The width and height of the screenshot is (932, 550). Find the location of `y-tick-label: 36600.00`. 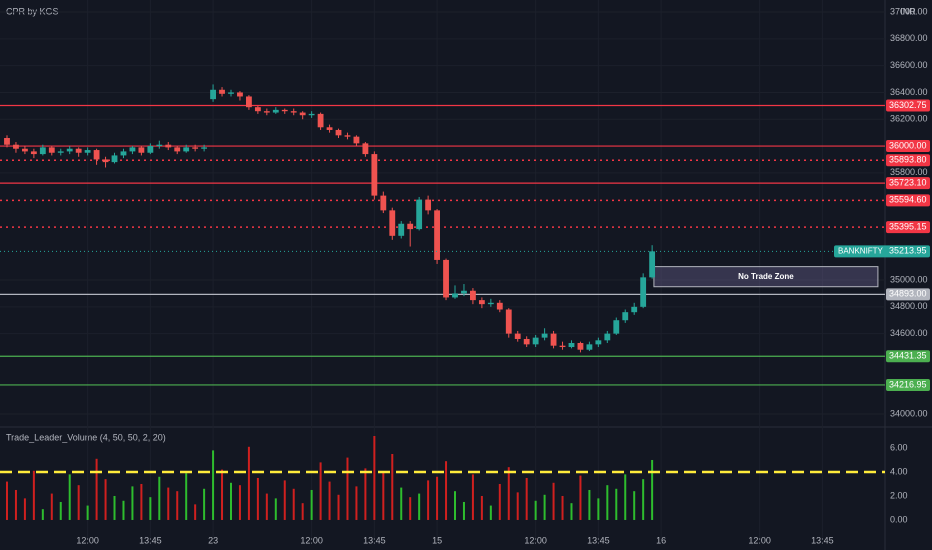

y-tick-label: 36600.00 is located at coordinates (909, 65).